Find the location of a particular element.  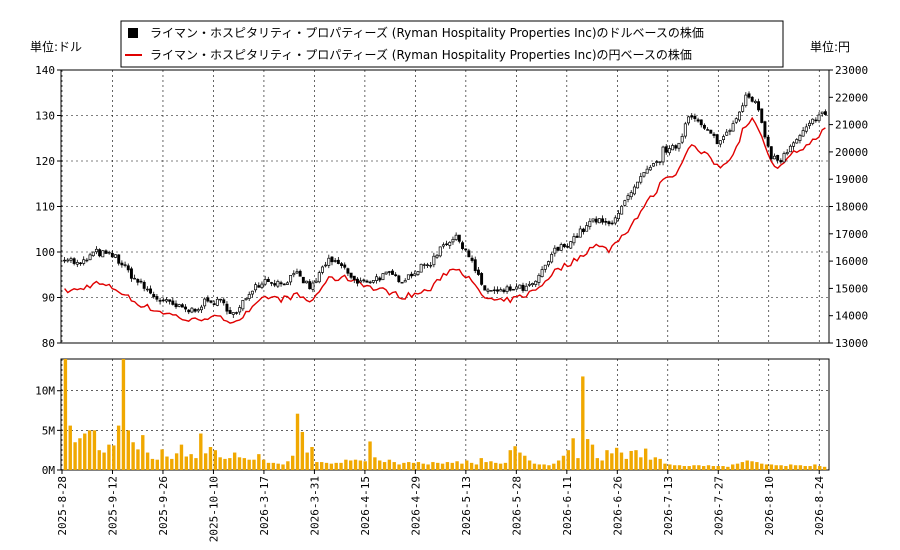

date-tick-label: 2026-3-17 is located at coordinates (264, 506).